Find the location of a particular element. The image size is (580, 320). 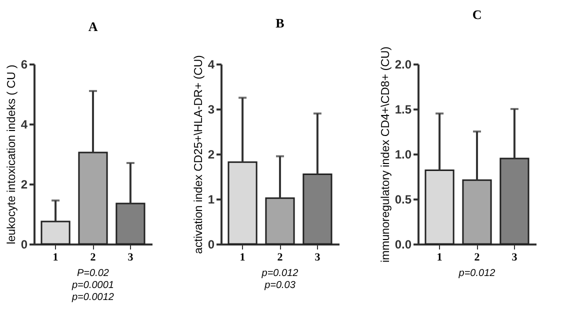

text: p=0.03 is located at coordinates (280, 285).